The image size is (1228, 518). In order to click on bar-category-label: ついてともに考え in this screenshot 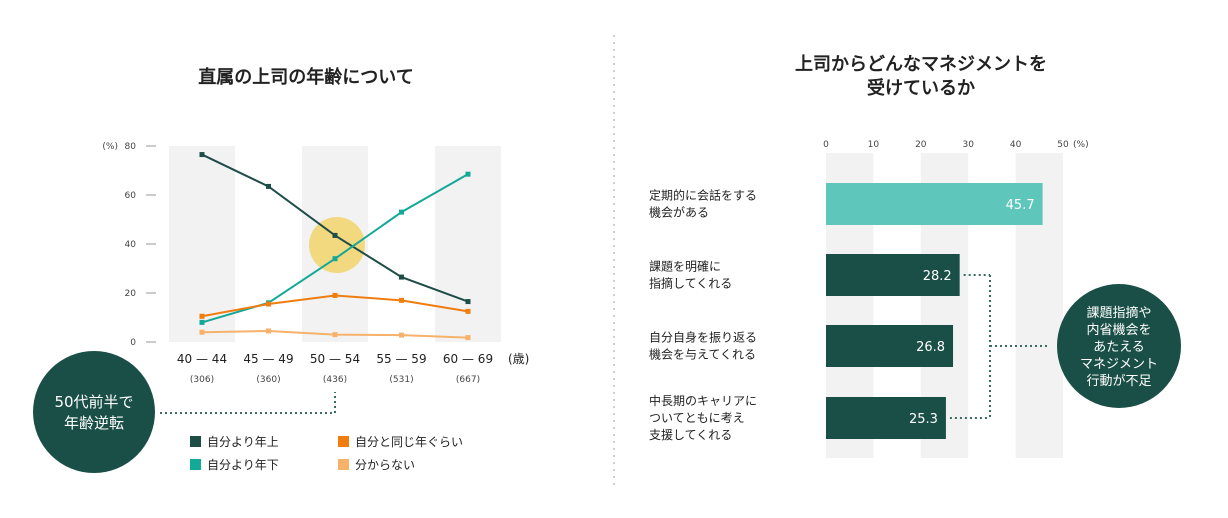, I will do `click(697, 418)`.